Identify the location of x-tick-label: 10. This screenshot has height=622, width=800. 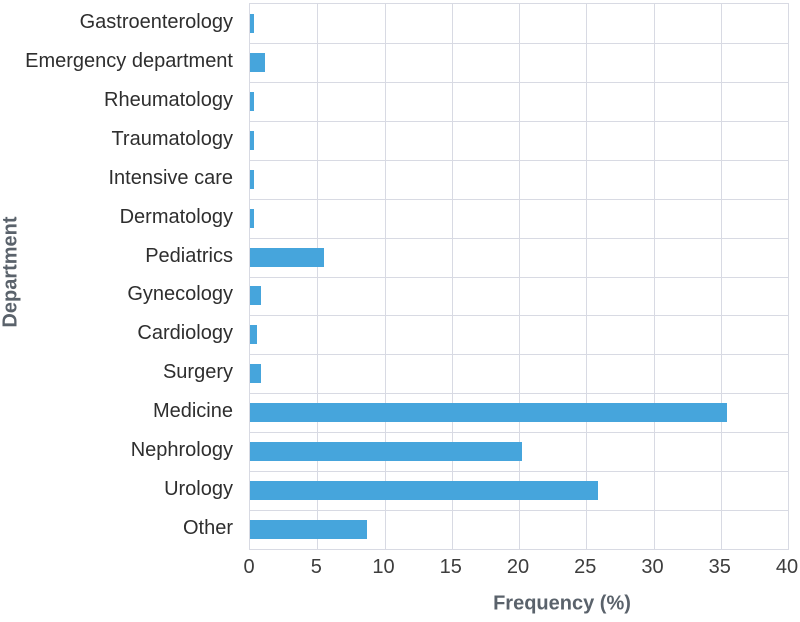
(383, 567).